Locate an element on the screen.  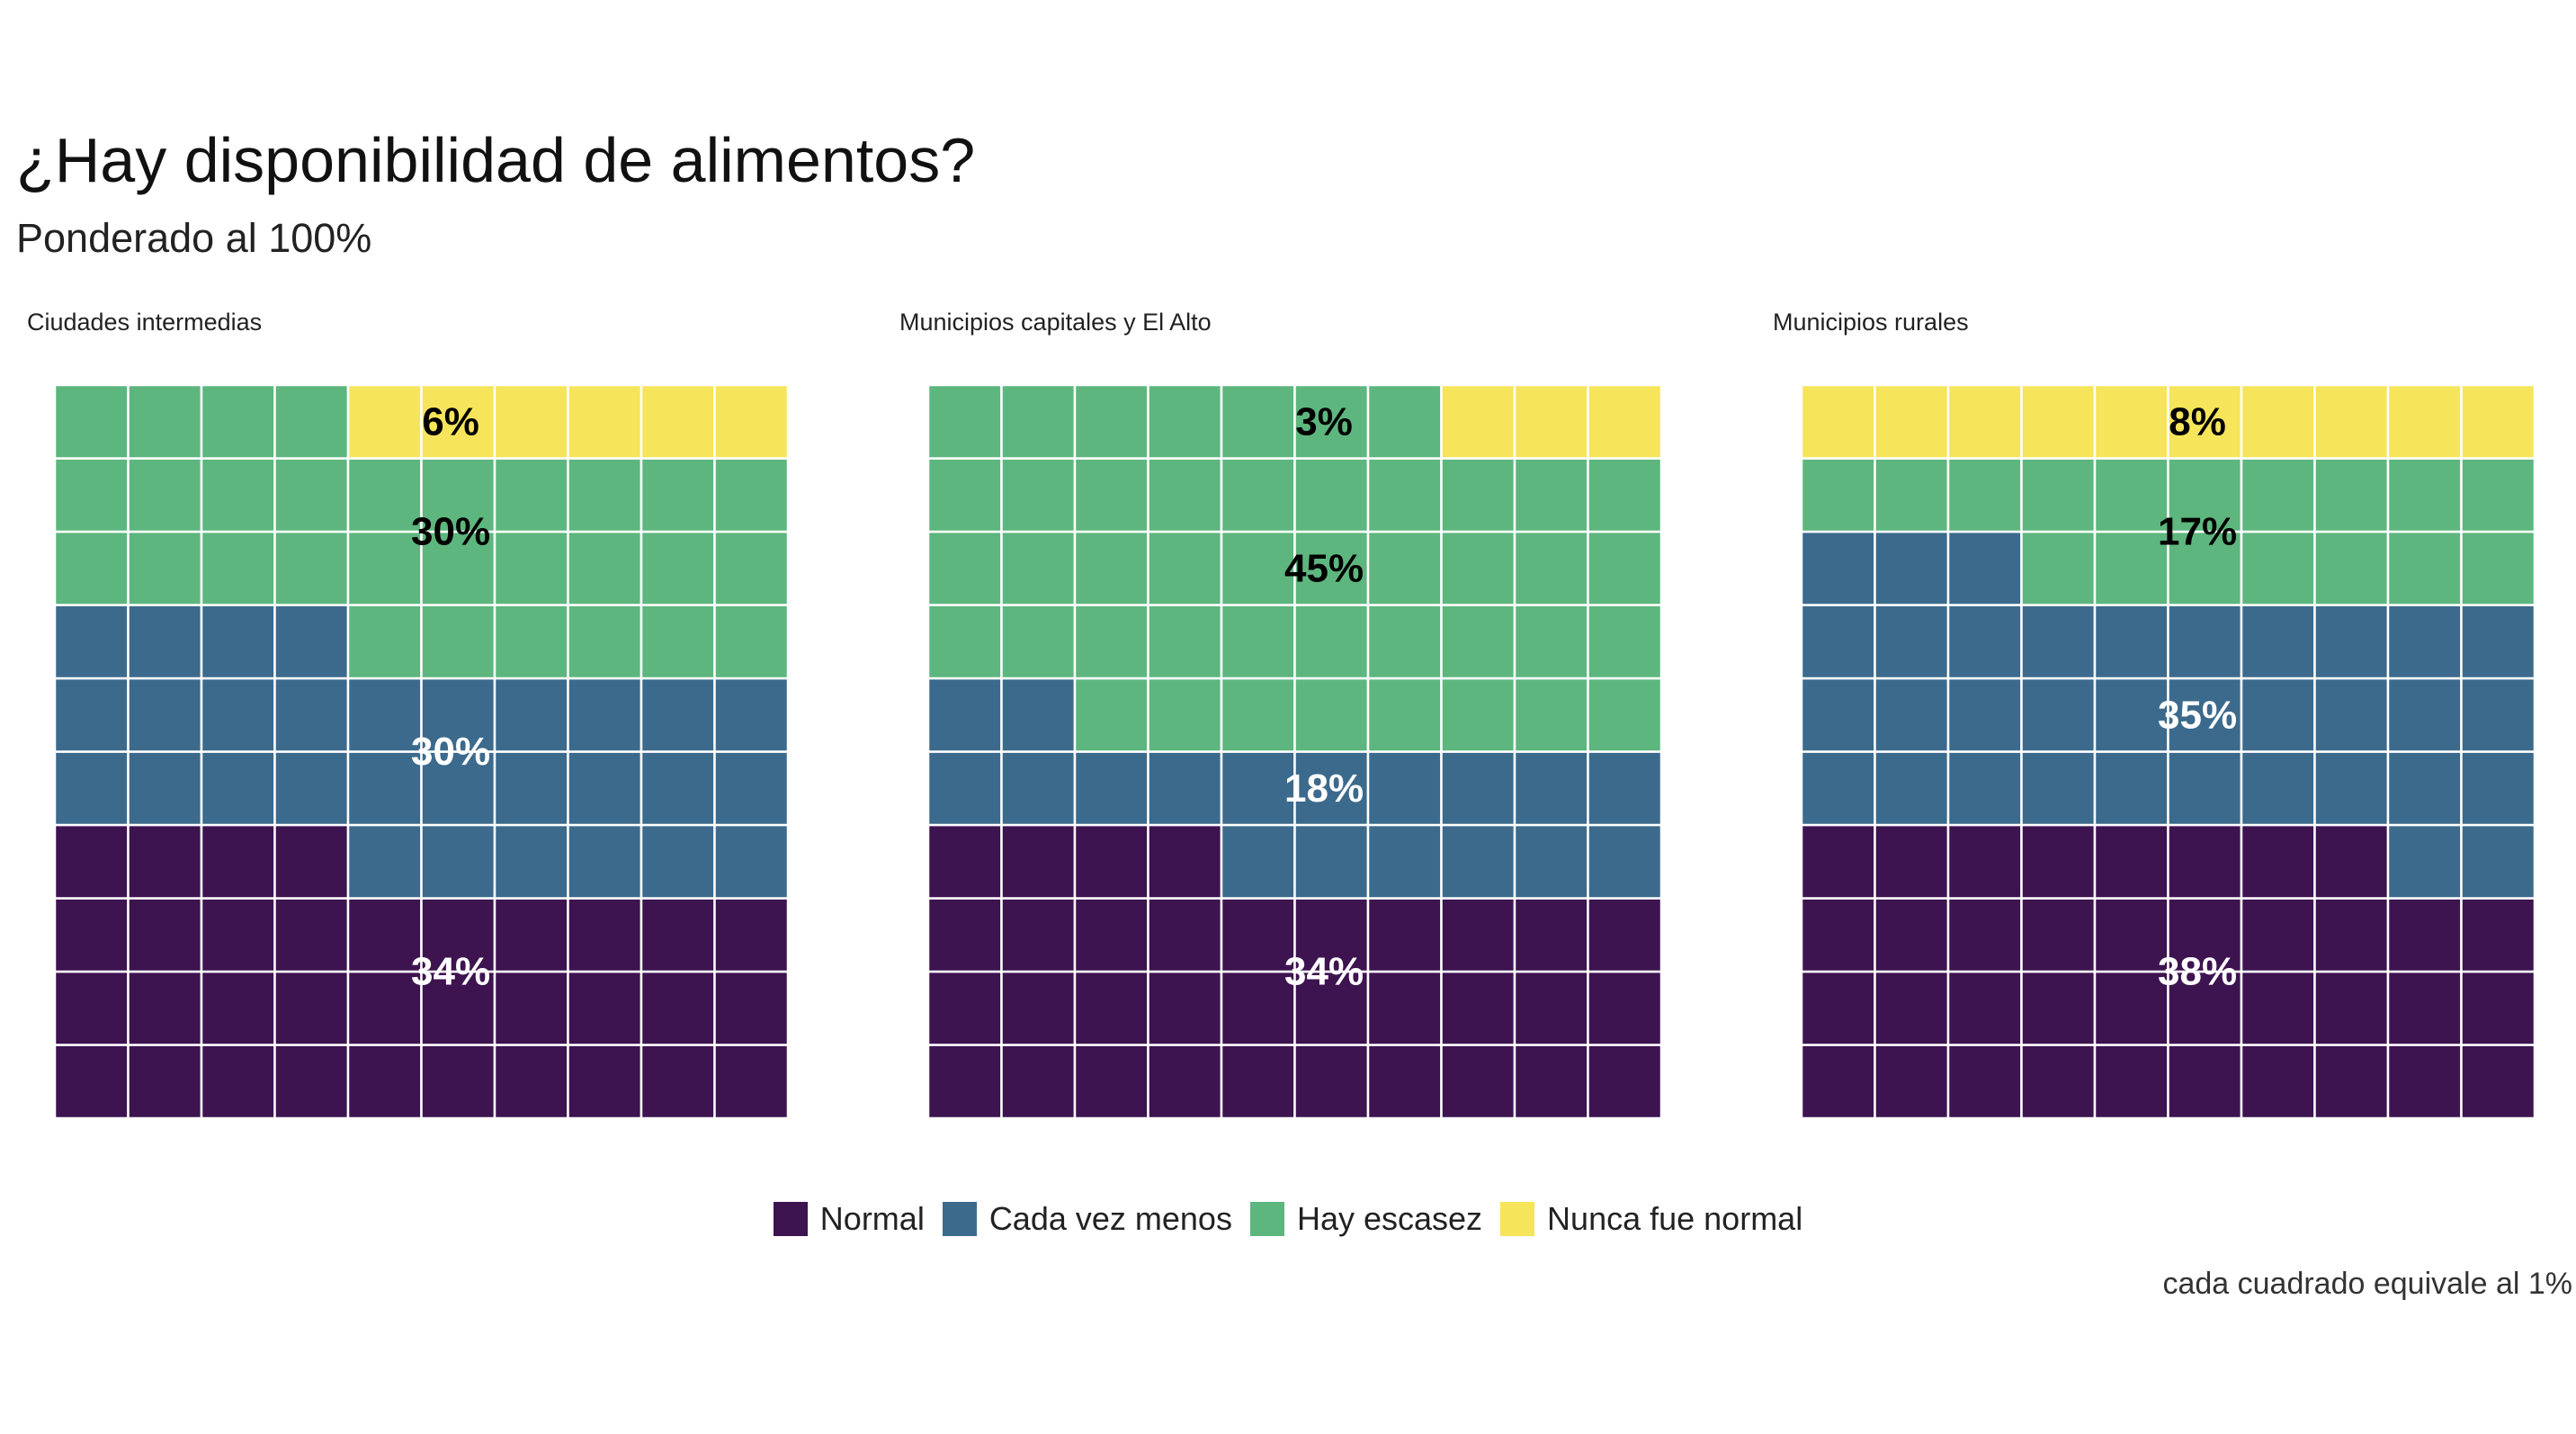
panel-title-municipios-capitales: Municipios capitales y El Alto is located at coordinates (1055, 322).